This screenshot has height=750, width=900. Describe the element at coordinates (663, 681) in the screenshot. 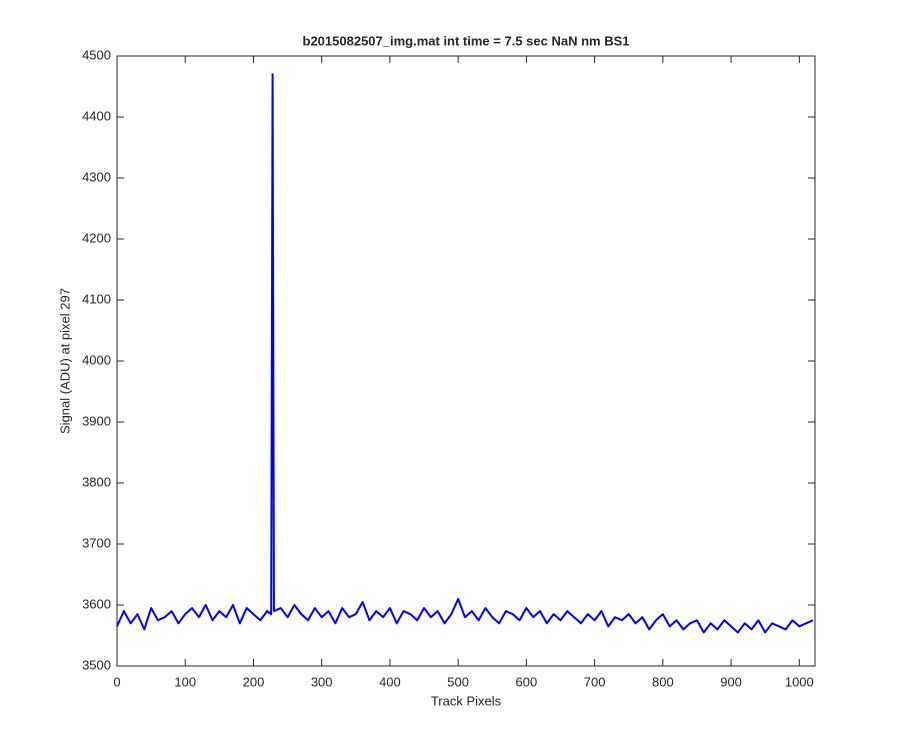

I see `x-tick-label: 800` at that location.